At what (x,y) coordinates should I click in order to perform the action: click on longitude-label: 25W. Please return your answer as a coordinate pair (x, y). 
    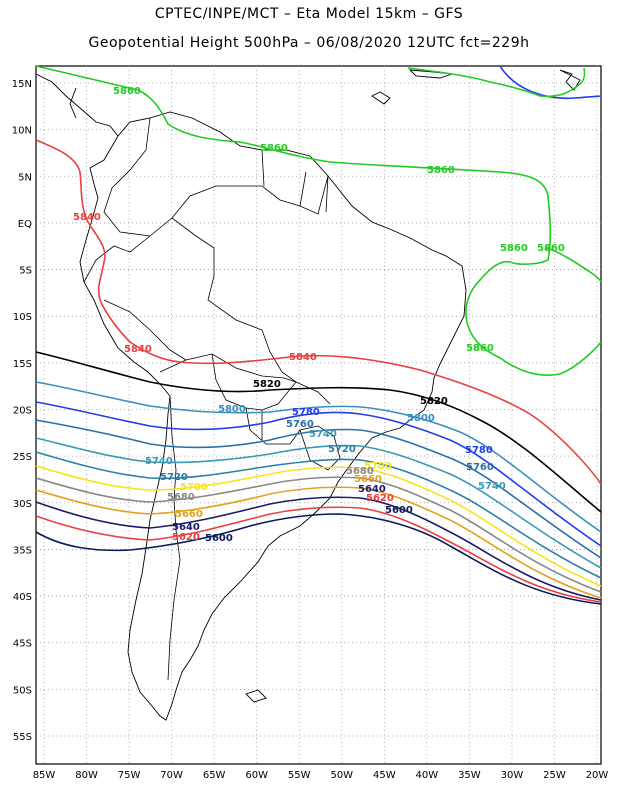
    Looking at the image, I should click on (554, 775).